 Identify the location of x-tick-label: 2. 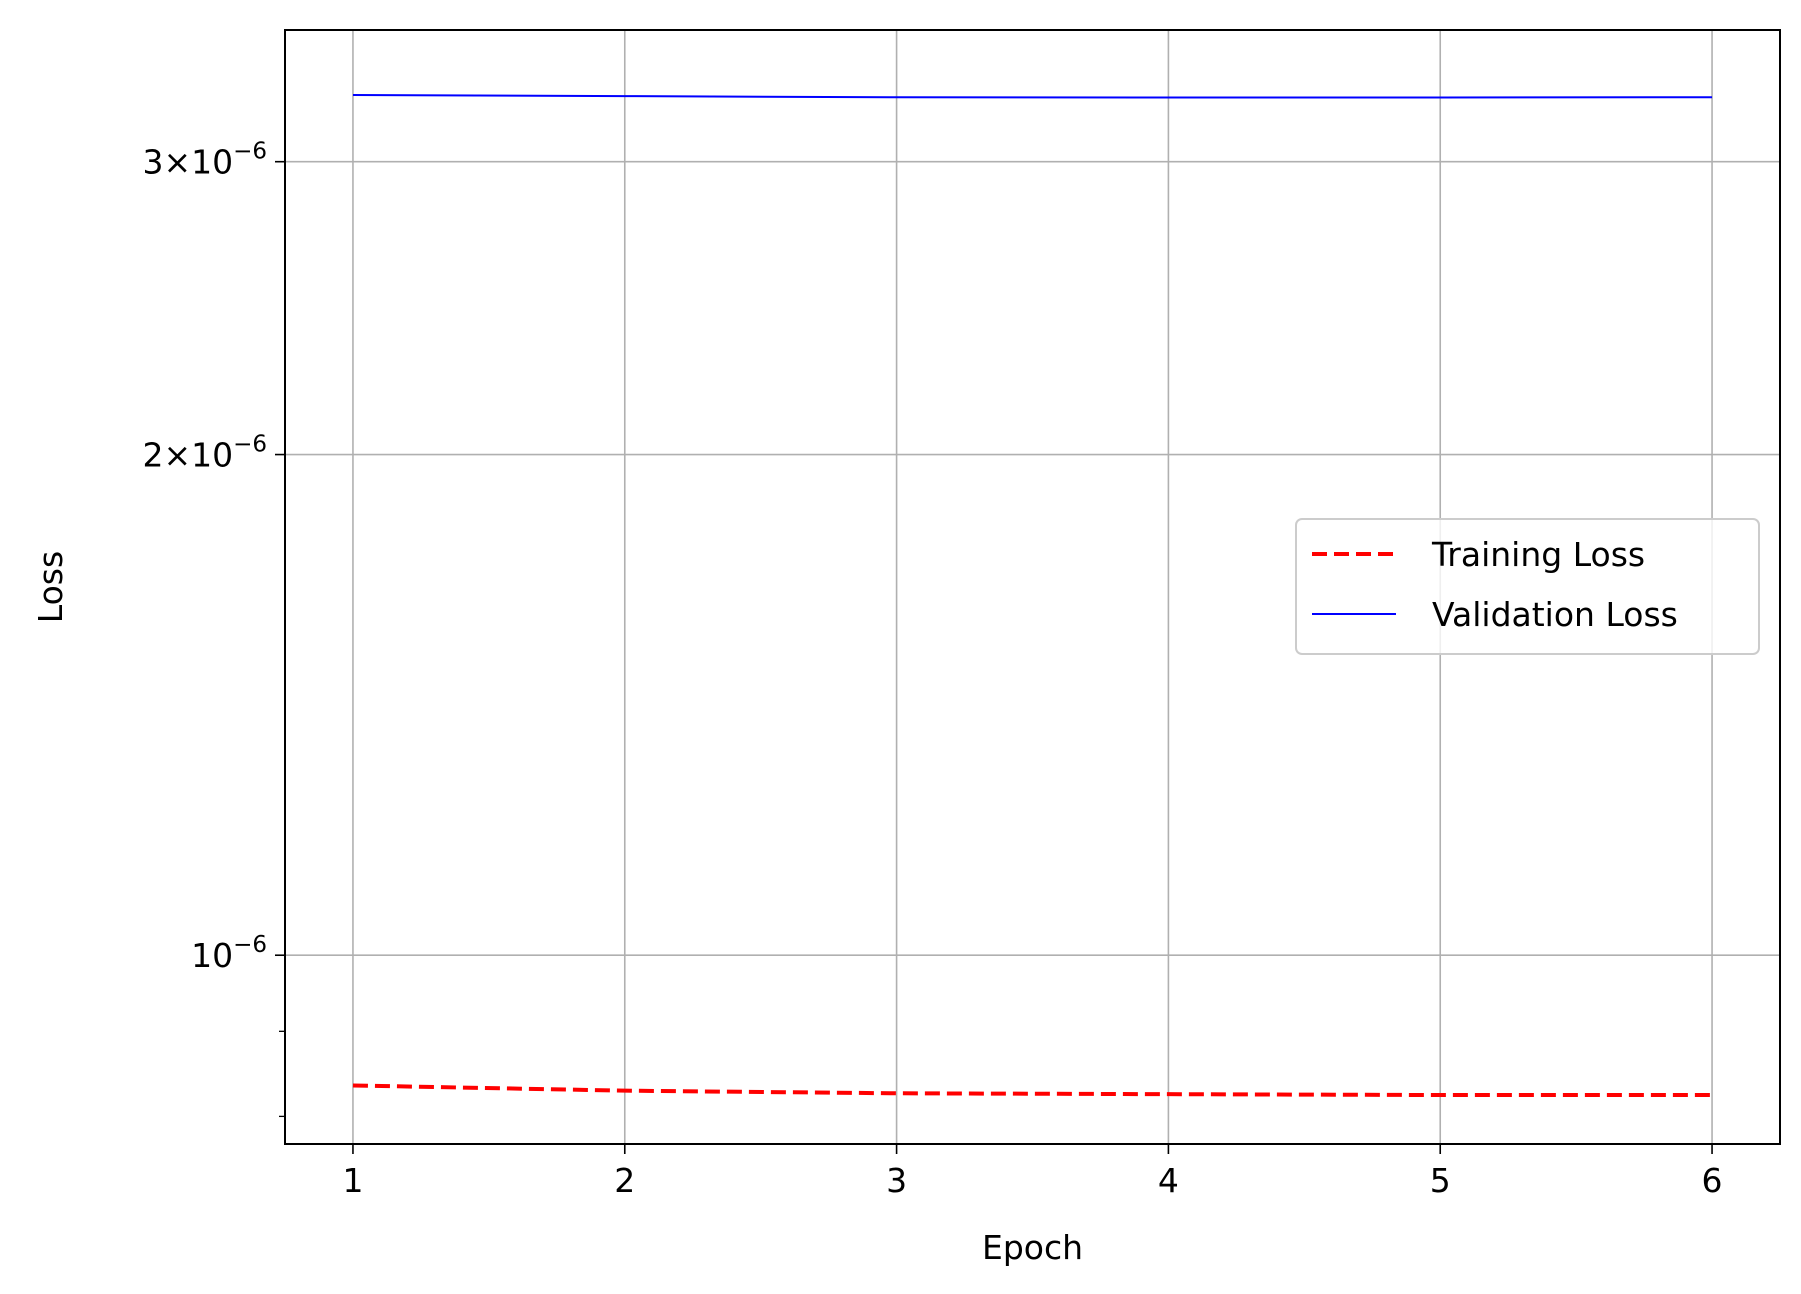
(624, 1180).